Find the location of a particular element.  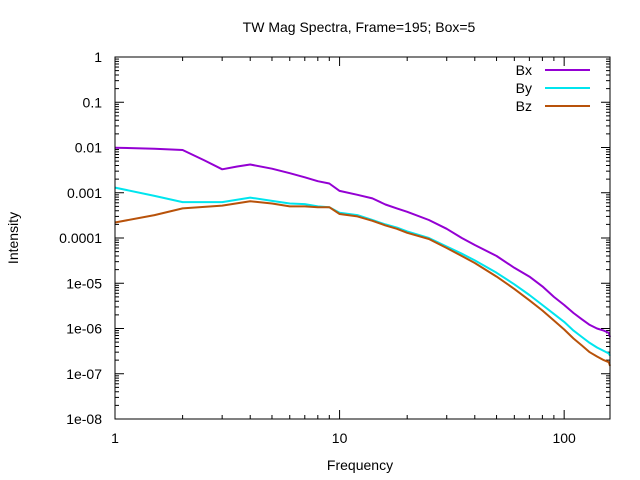

y-tick-label: 1e-07 is located at coordinates (84, 374).